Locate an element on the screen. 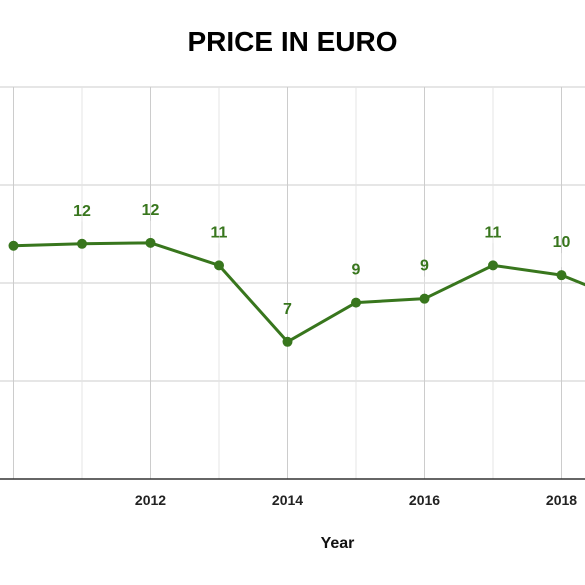 The height and width of the screenshot is (585, 585). x-axis-title: Year is located at coordinates (337, 543).